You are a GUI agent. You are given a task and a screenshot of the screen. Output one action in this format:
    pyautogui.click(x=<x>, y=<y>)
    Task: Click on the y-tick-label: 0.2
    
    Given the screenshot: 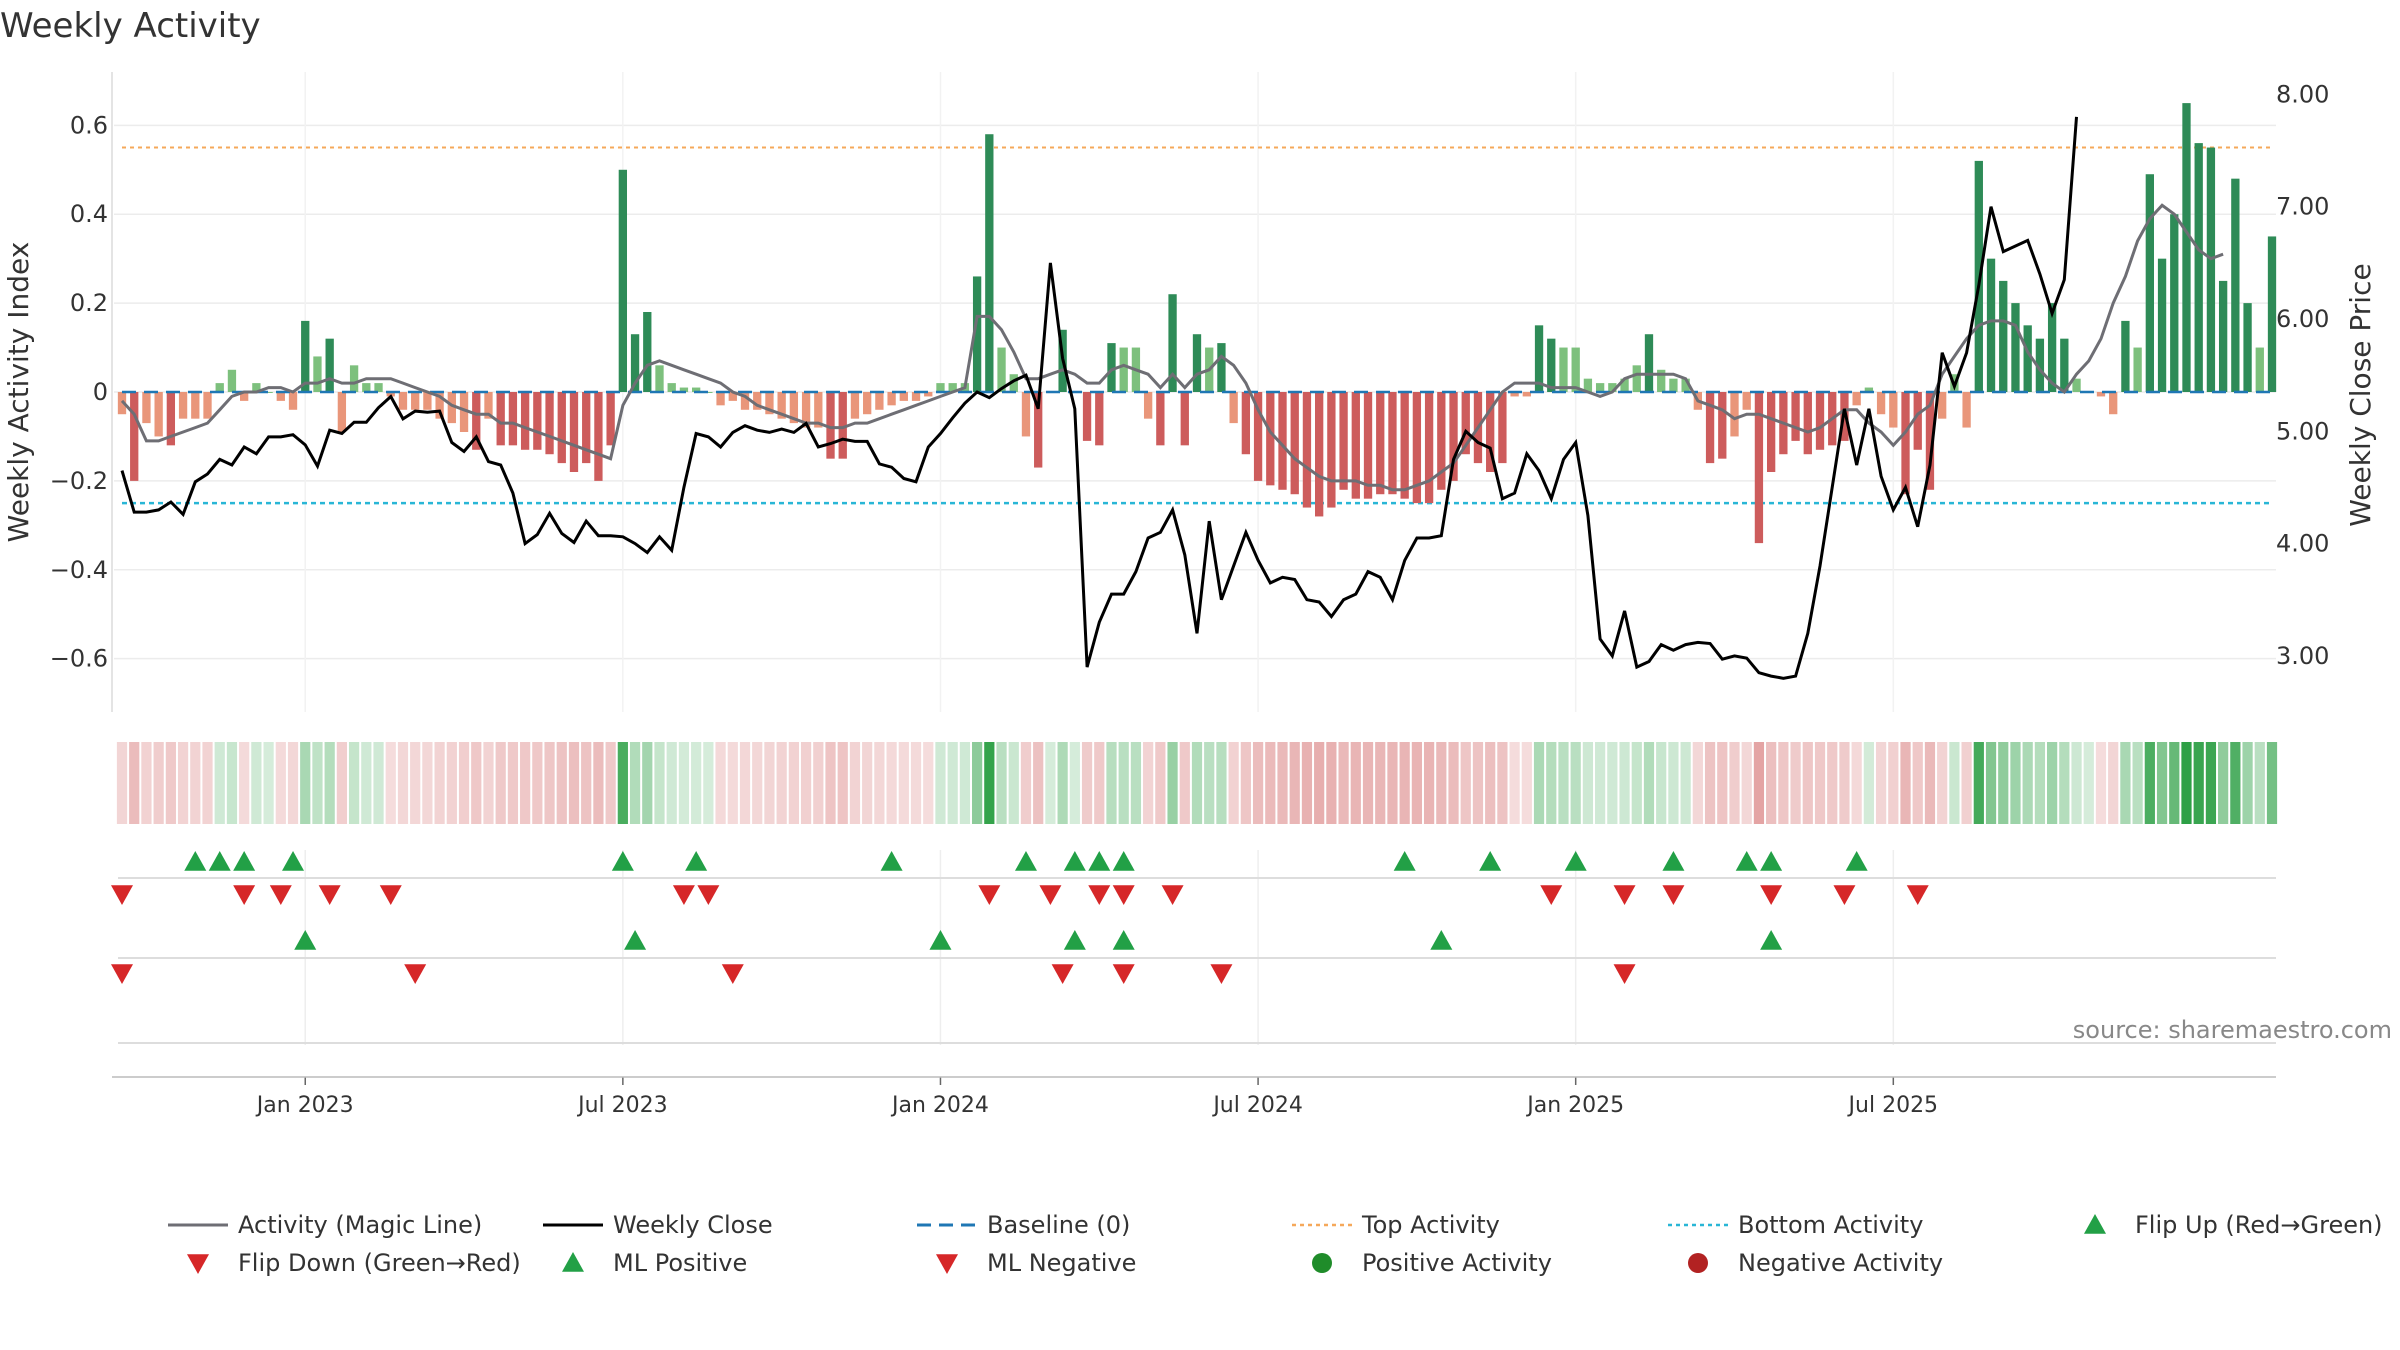 What is the action you would take?
    pyautogui.click(x=89, y=303)
    